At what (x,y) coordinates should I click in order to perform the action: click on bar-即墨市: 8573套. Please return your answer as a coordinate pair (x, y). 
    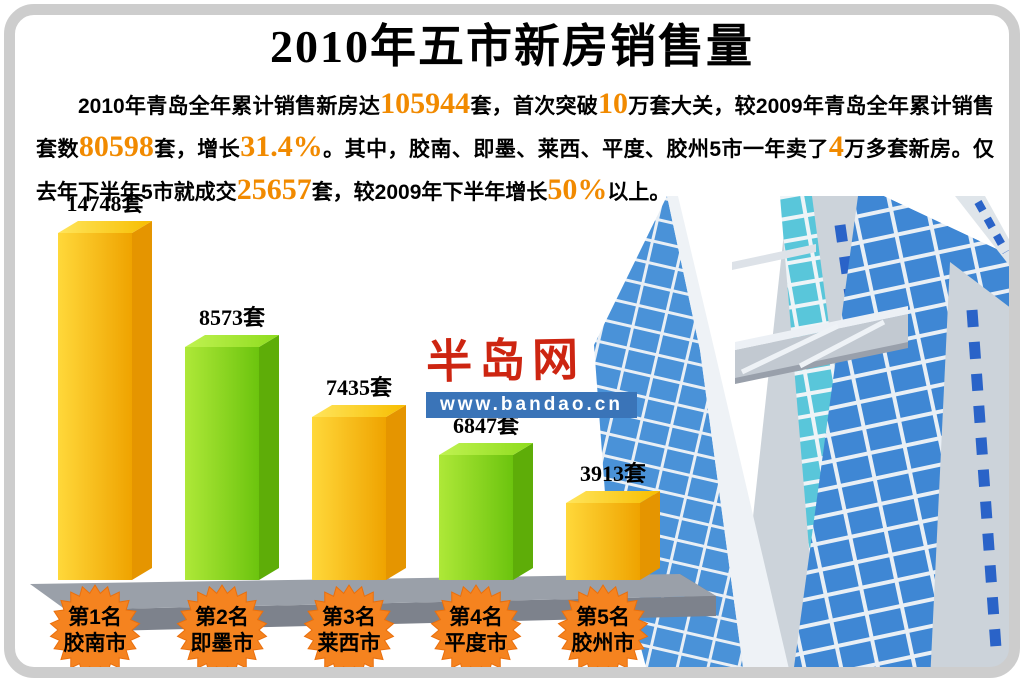
    Looking at the image, I should click on (232, 442).